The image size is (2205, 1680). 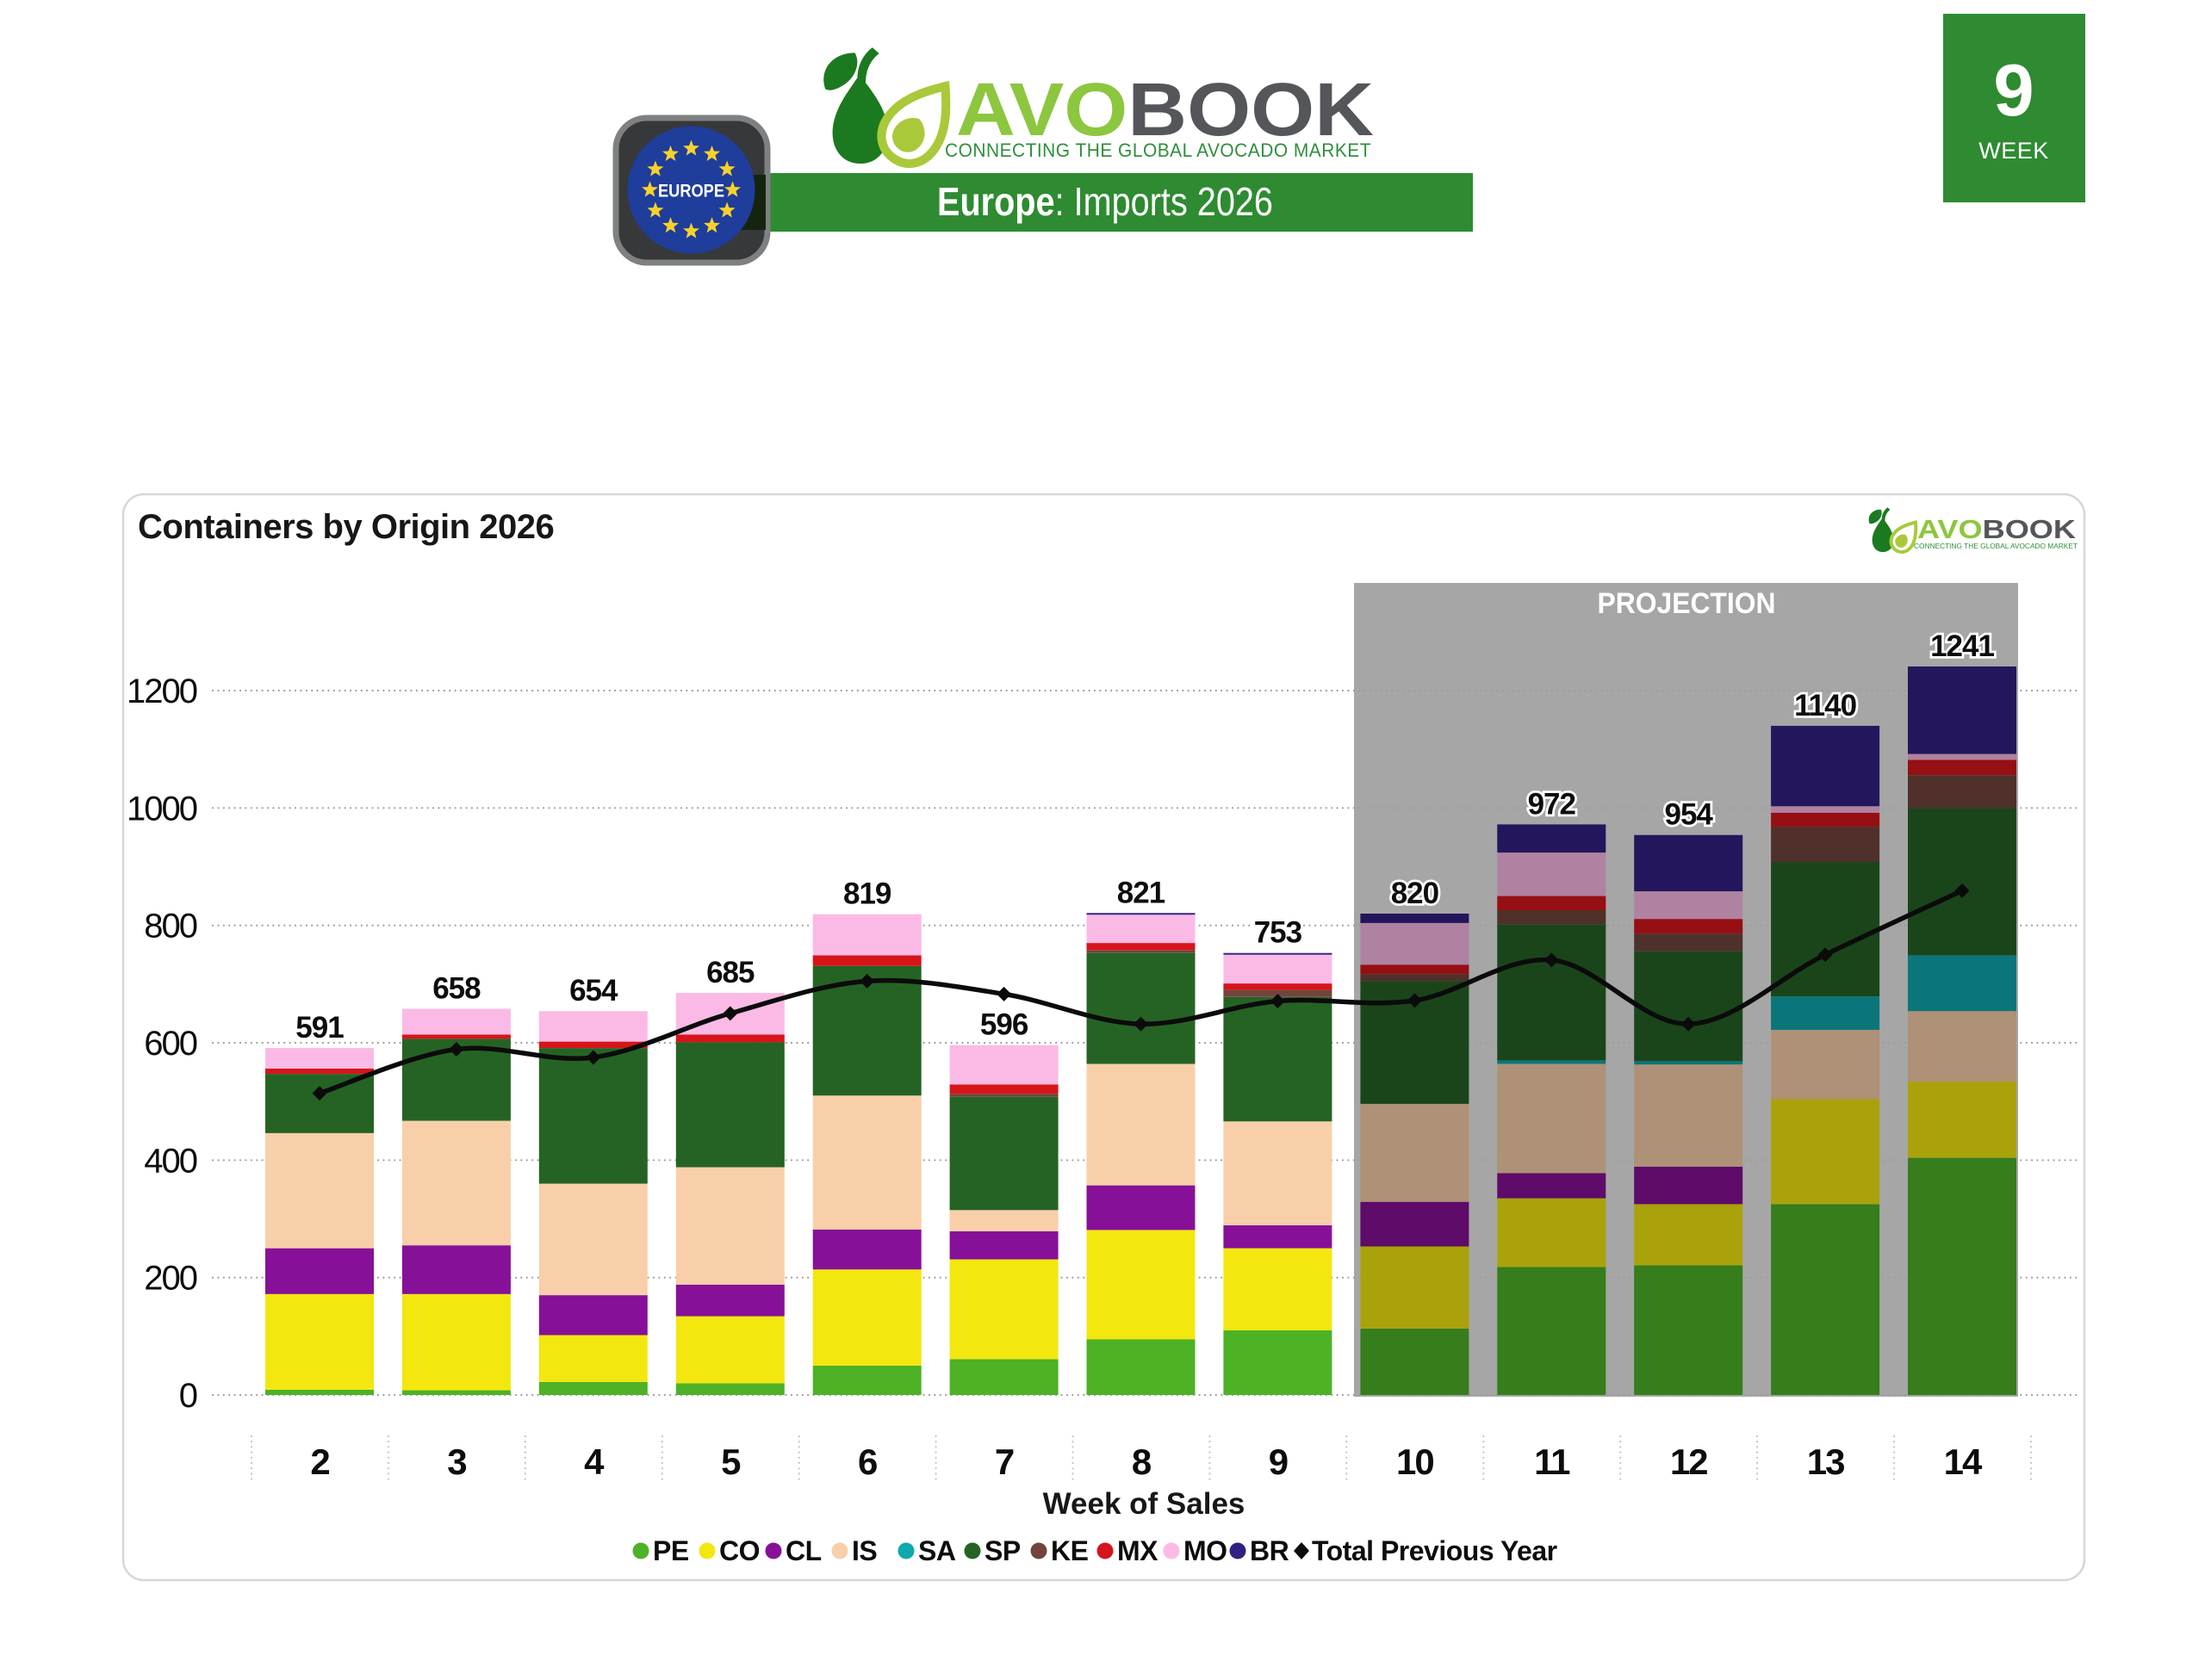 I want to click on svg-text: PROJECTION, so click(x=1687, y=603).